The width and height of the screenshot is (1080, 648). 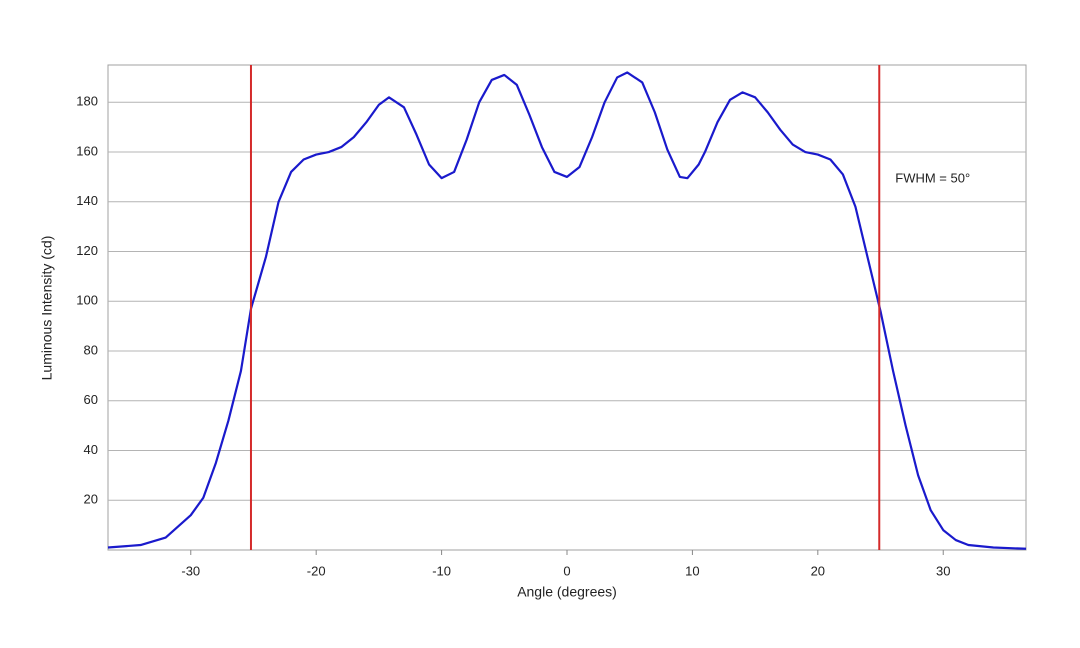 I want to click on x-axis-label: Angle (degrees), so click(x=567, y=592).